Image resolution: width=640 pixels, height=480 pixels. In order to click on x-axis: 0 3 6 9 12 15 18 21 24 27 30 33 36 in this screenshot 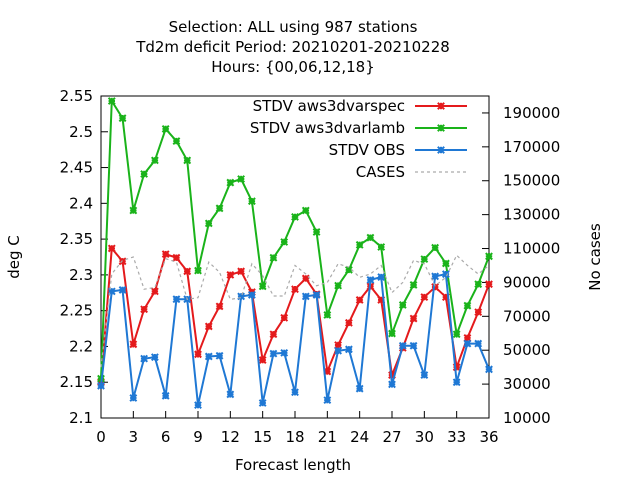, I will do `click(297, 428)`.